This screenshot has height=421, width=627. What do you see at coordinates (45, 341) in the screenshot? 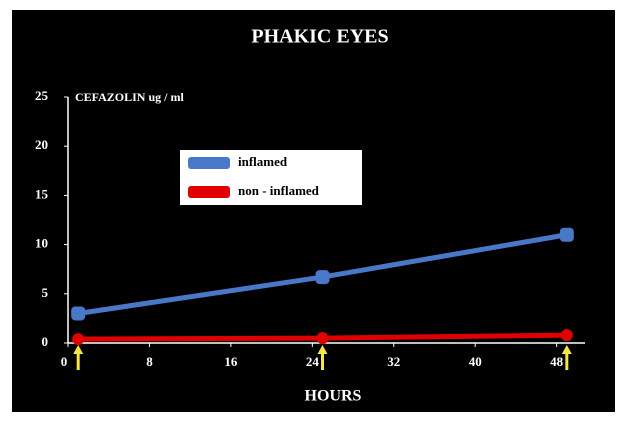
I see `y-tick-label: 0` at bounding box center [45, 341].